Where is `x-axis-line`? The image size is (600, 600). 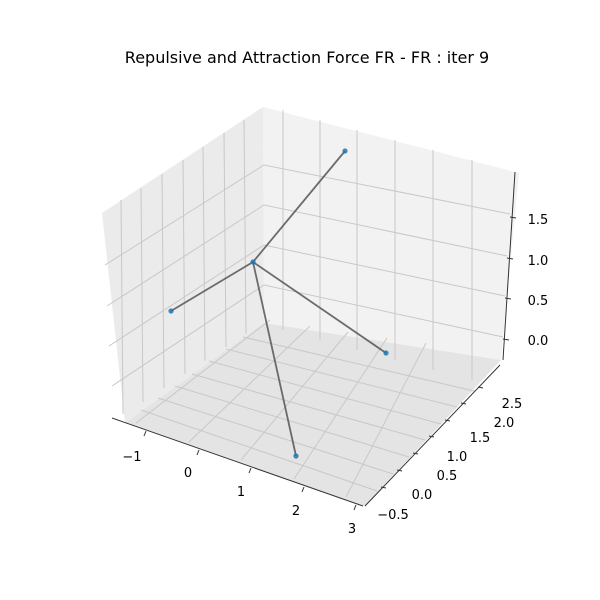
x-axis-line is located at coordinates (237, 462).